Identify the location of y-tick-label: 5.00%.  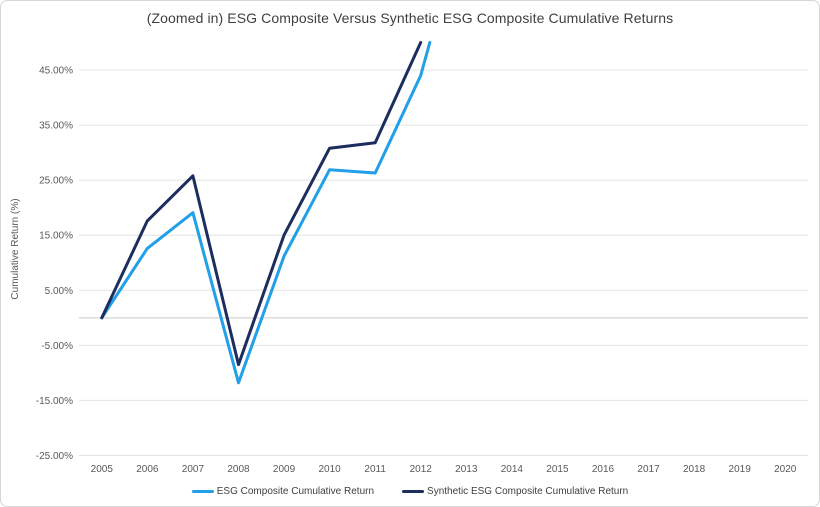
(59, 291).